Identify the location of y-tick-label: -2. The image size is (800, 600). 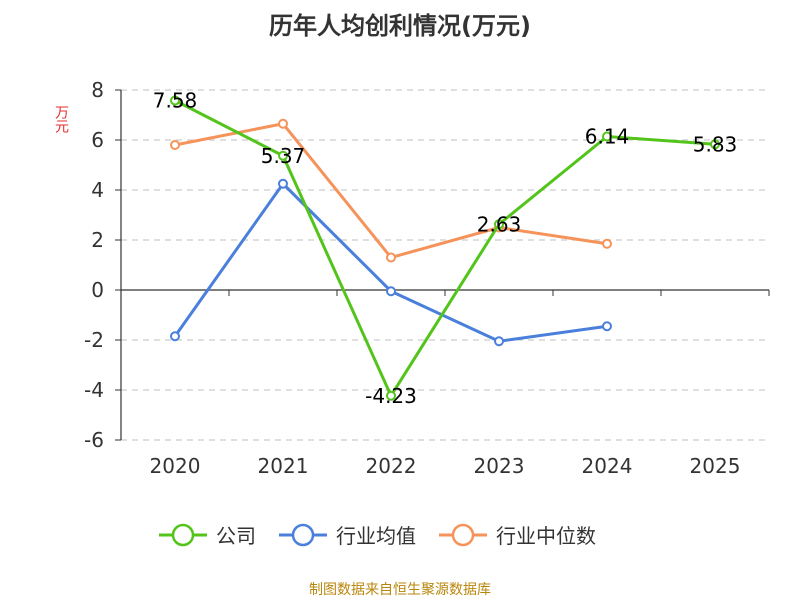
(94, 340).